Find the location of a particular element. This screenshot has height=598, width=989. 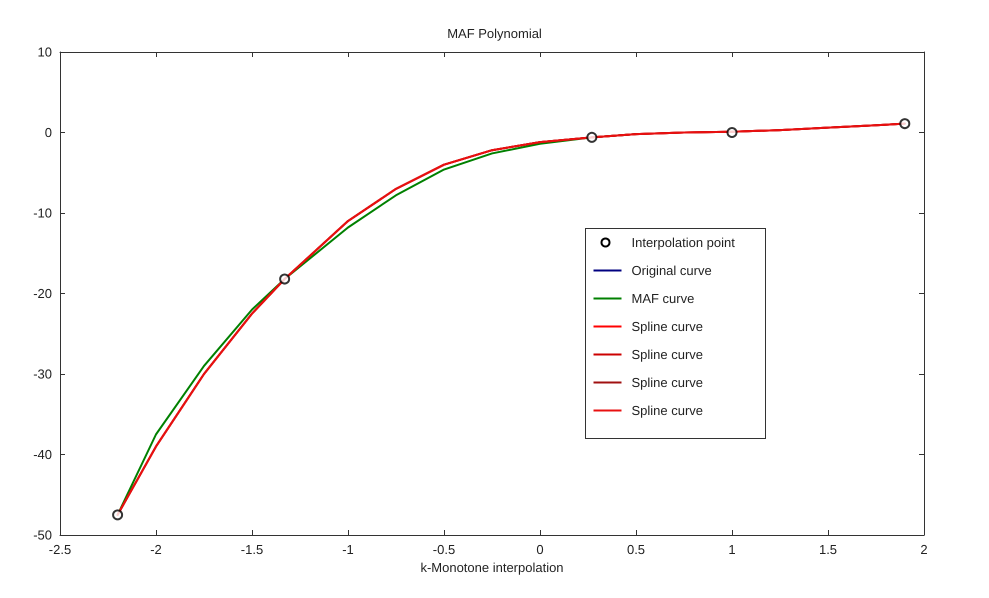

chart-title: MAF Polynomial is located at coordinates (494, 33).